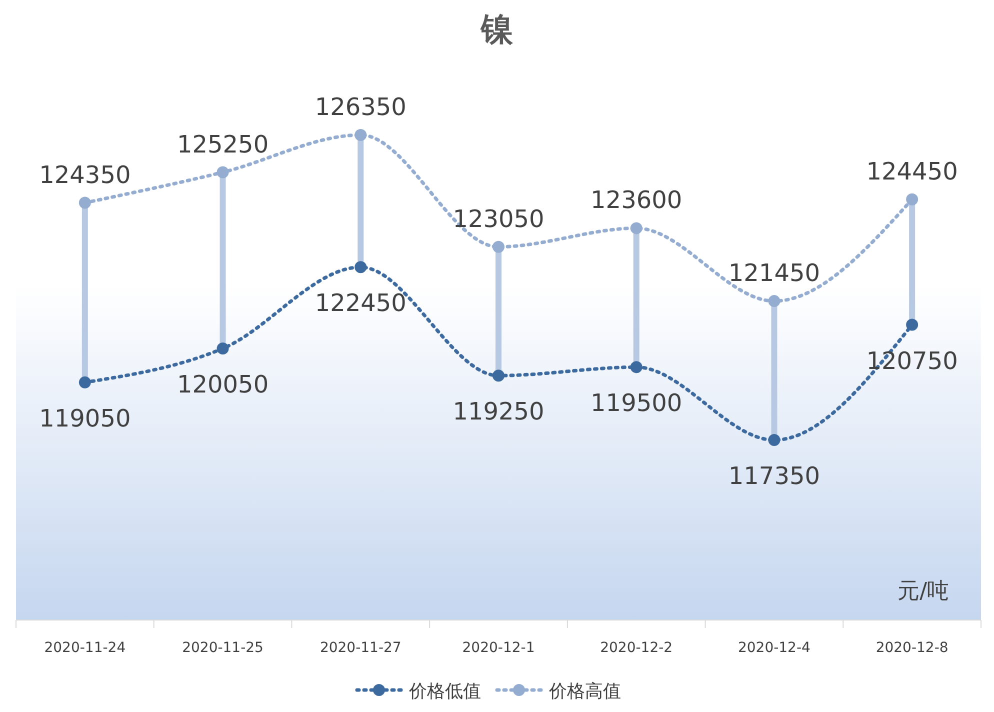 This screenshot has width=994, height=712. I want to click on chart-title: 镍, so click(497, 29).